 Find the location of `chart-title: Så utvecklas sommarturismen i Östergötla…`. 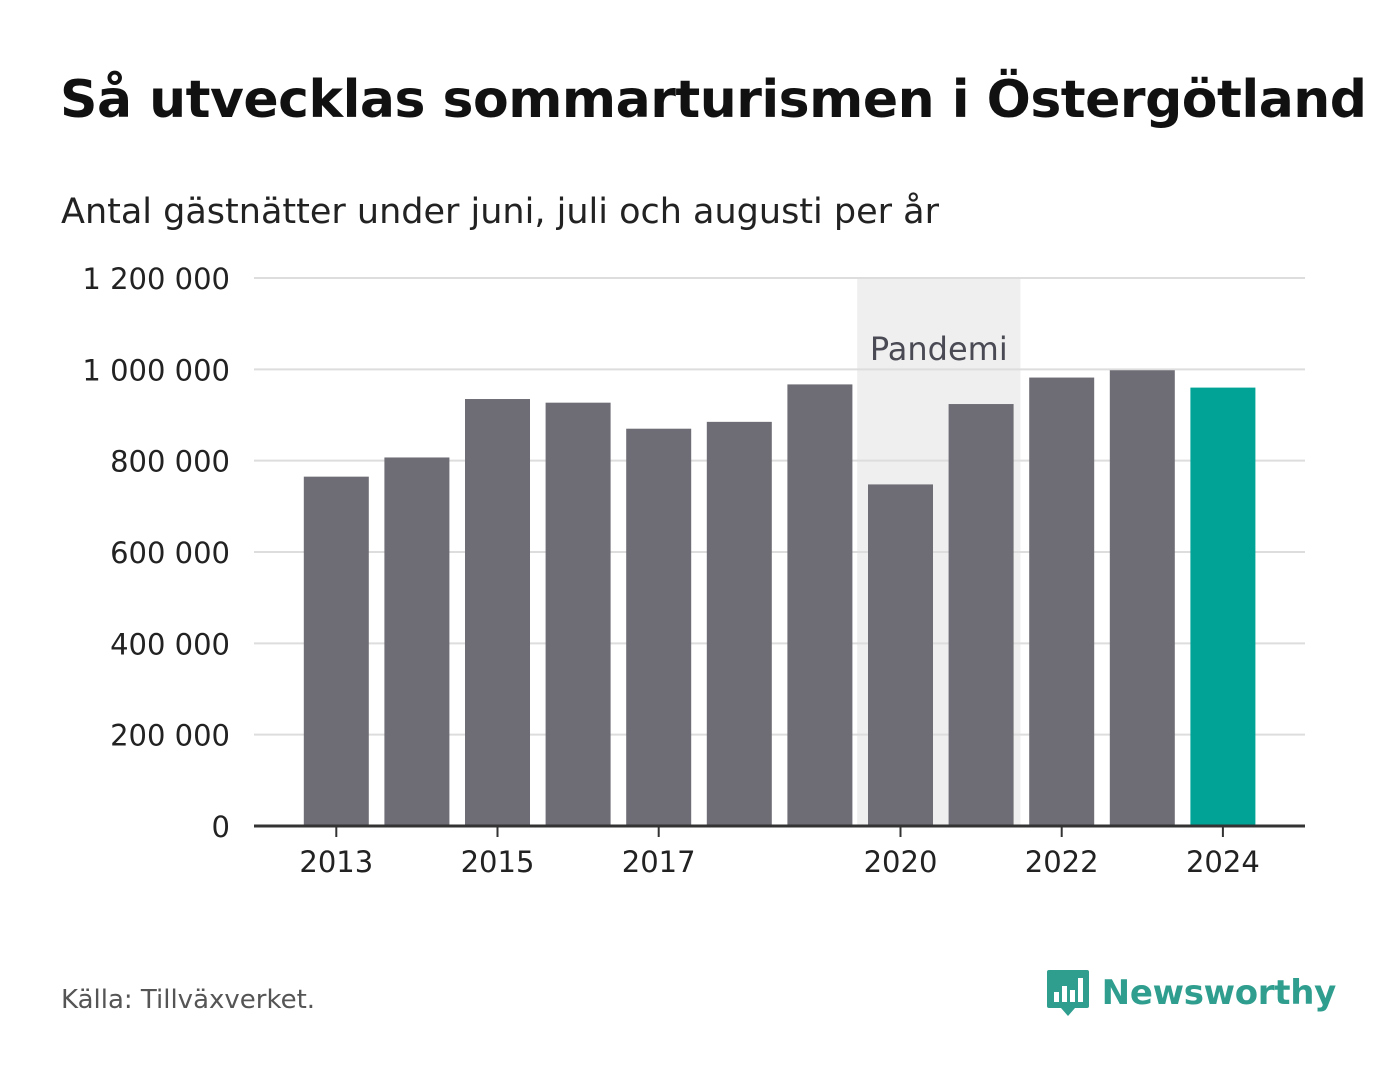

chart-title: Så utvecklas sommarturismen i Östergötla… is located at coordinates (713, 100).